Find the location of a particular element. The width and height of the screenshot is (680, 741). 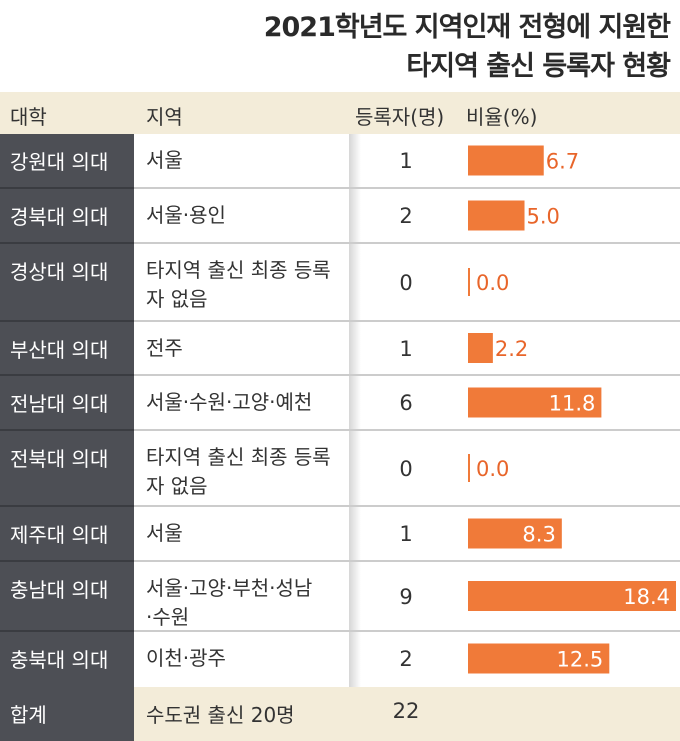

table-row: 전남대 의대 서울·수원·고양·예천 6 is located at coordinates (340, 403).